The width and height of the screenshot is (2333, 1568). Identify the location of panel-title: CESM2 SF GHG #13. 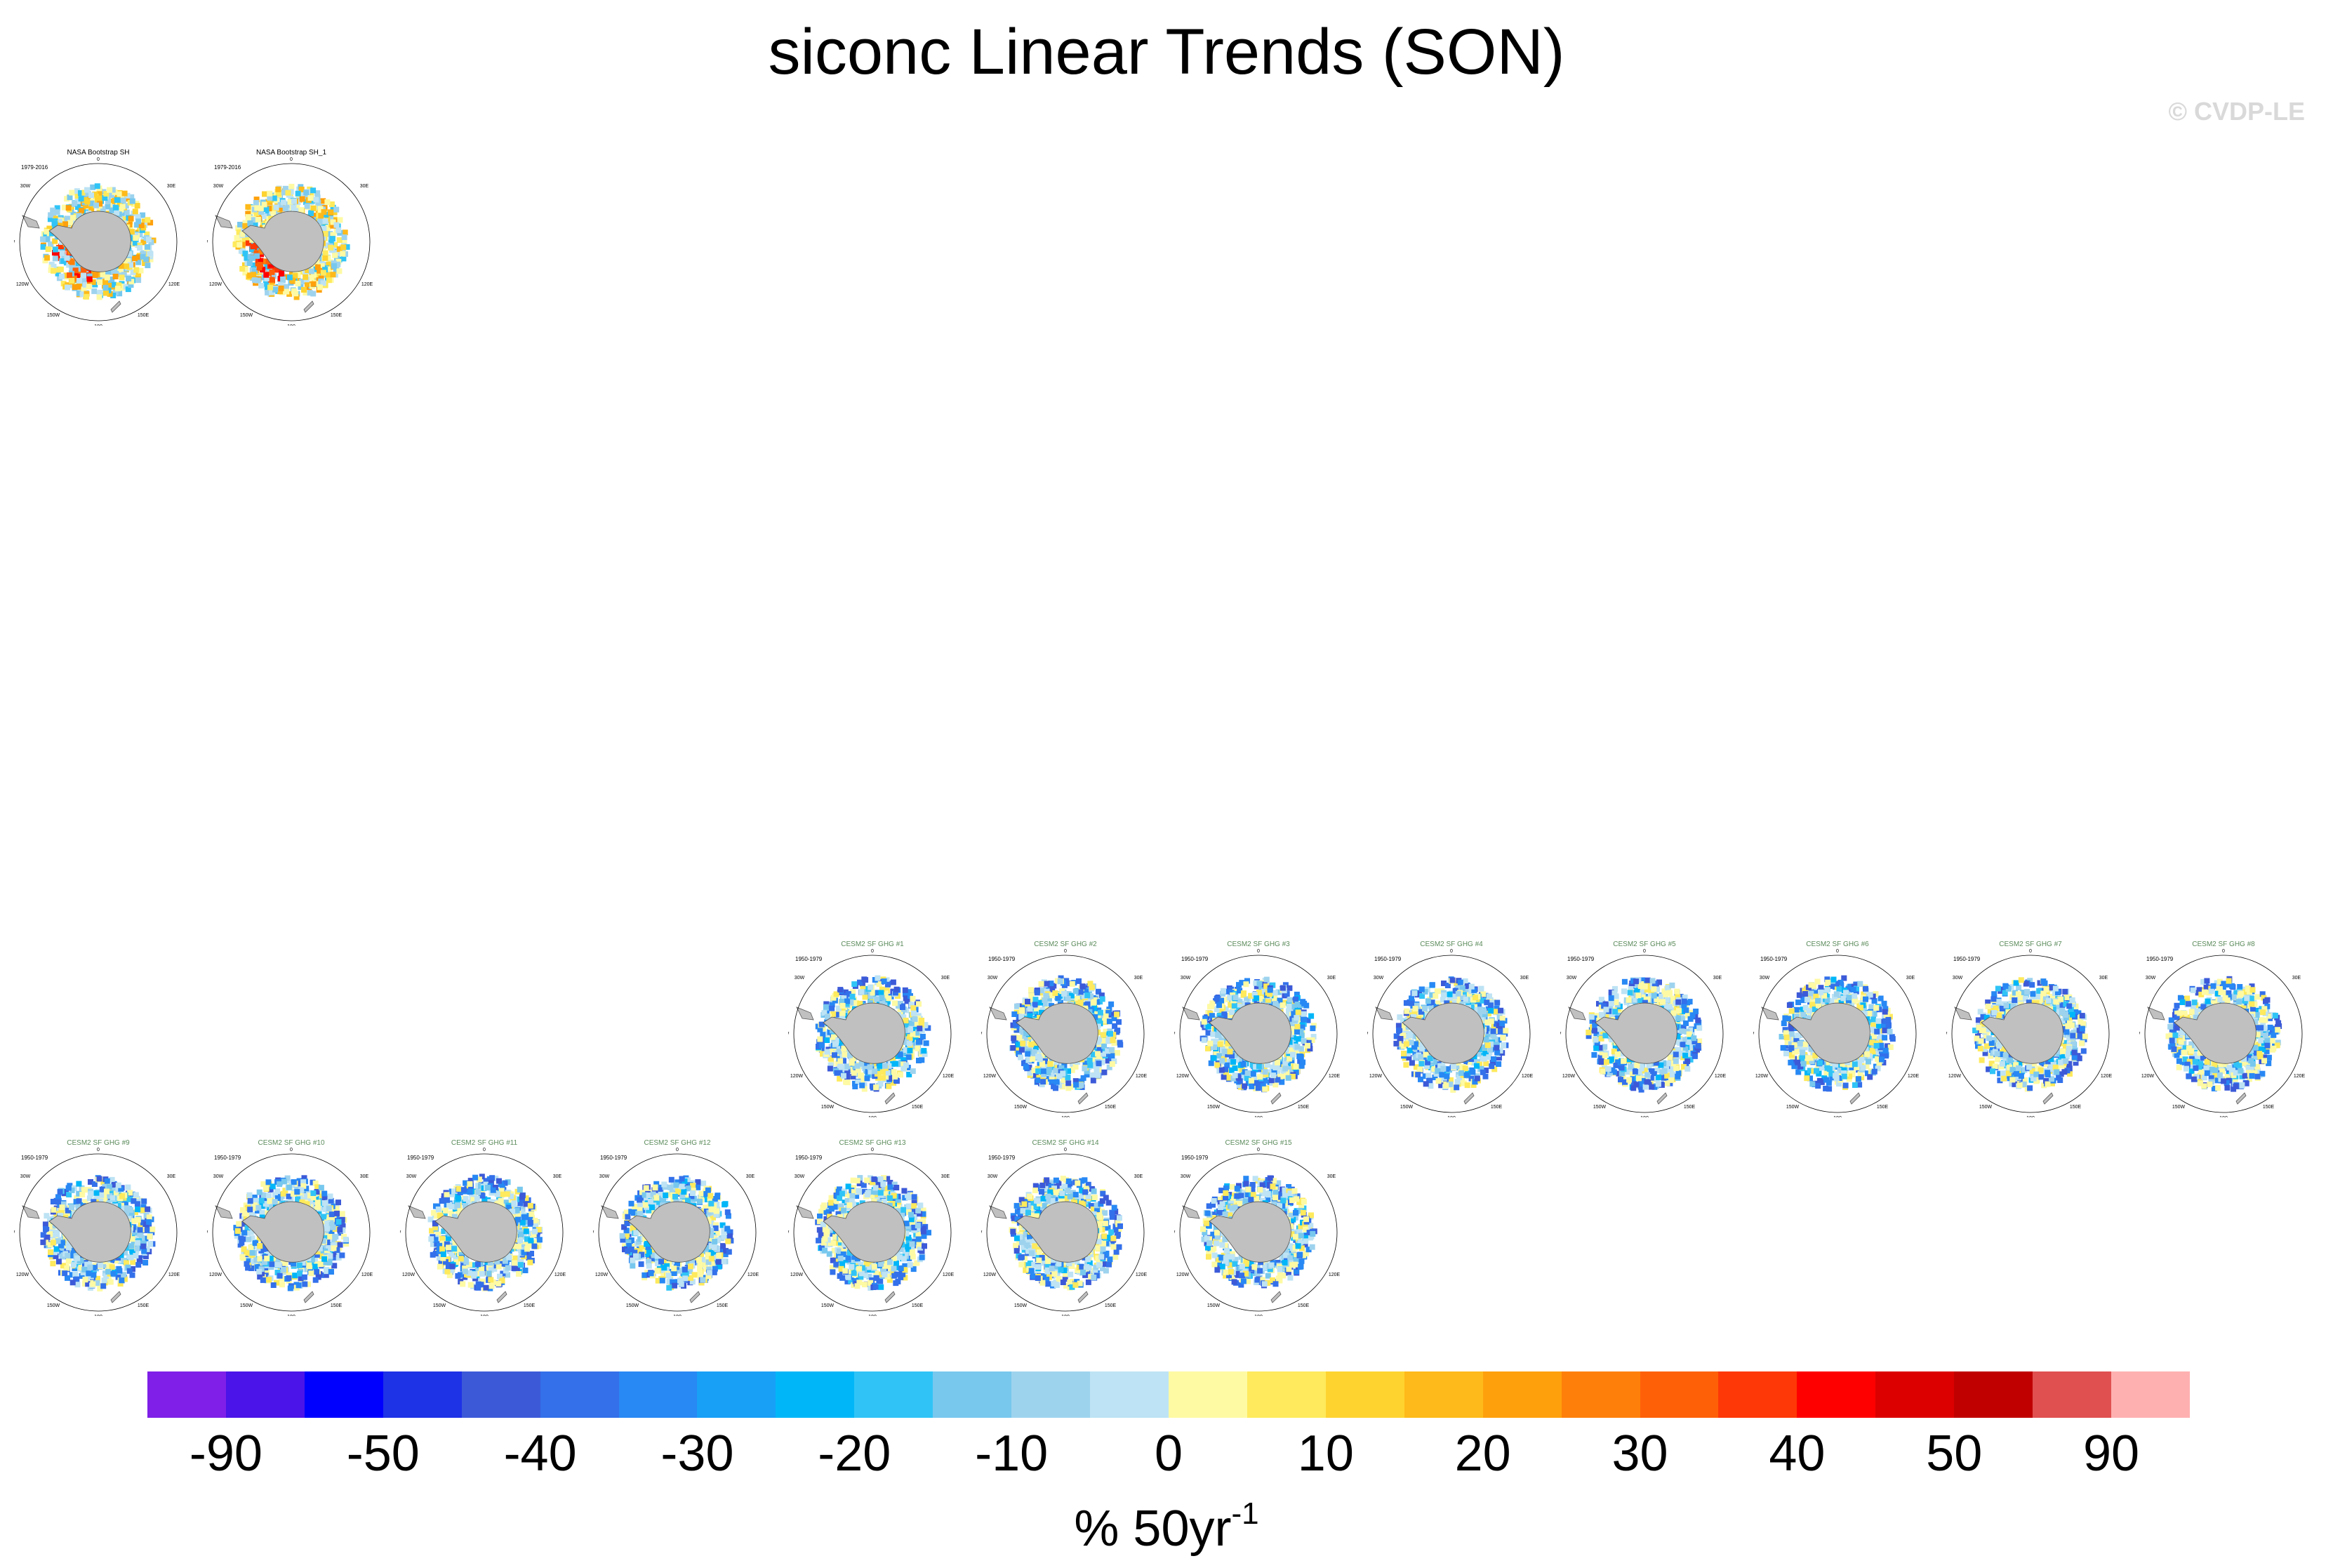
(872, 1143).